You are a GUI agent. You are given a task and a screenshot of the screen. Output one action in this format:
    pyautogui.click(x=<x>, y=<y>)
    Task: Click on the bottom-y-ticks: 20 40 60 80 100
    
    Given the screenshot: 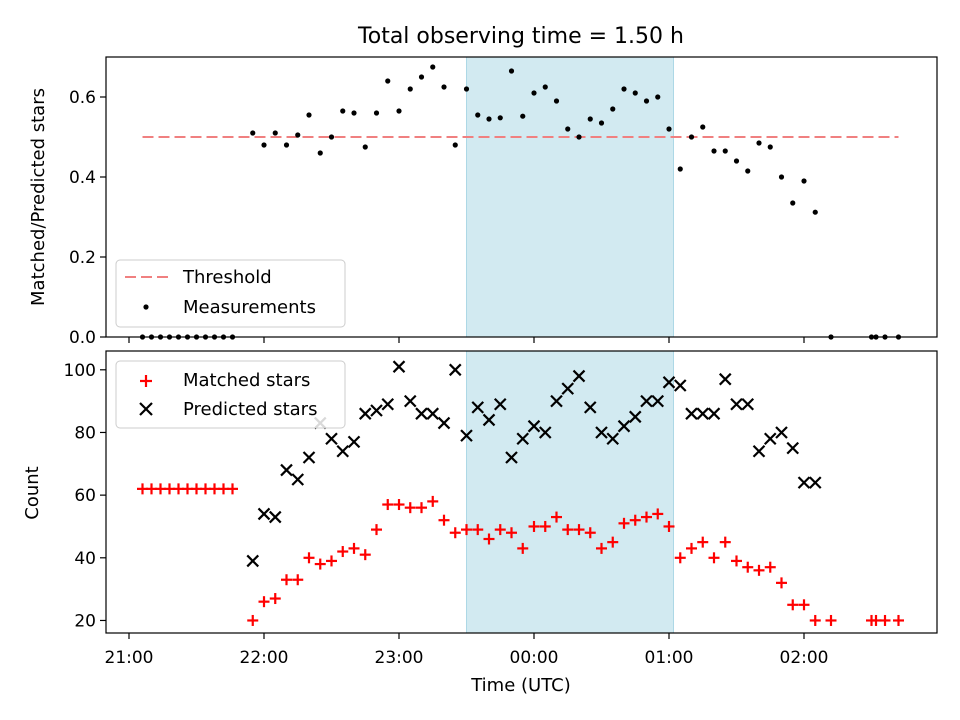 What is the action you would take?
    pyautogui.click(x=85, y=496)
    